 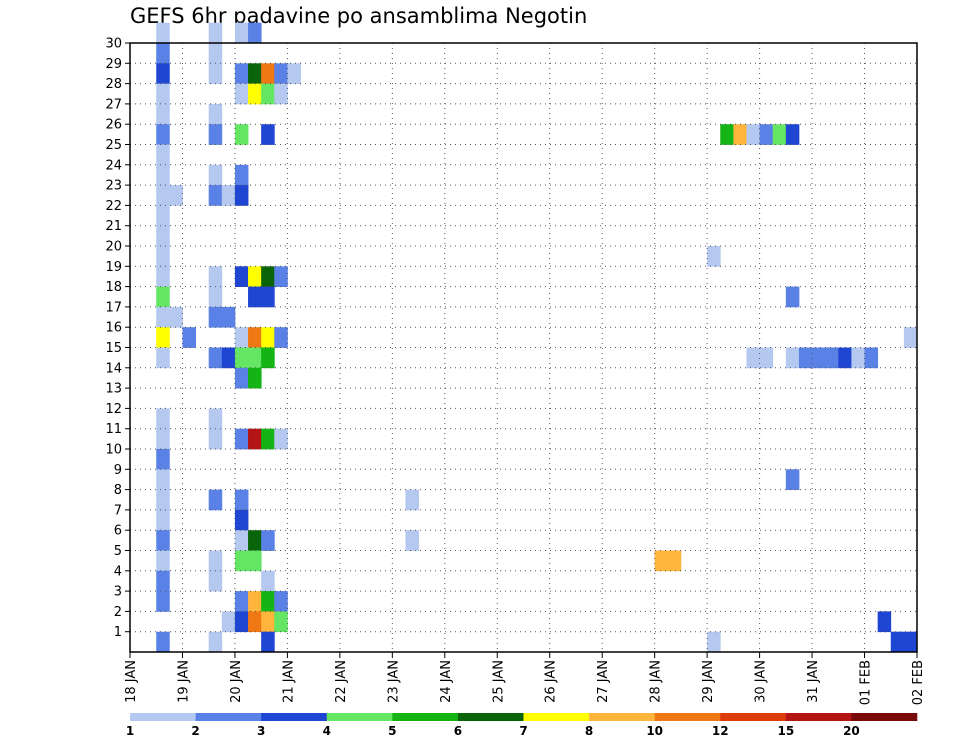 What do you see at coordinates (195, 731) in the screenshot?
I see `legend-label: 2` at bounding box center [195, 731].